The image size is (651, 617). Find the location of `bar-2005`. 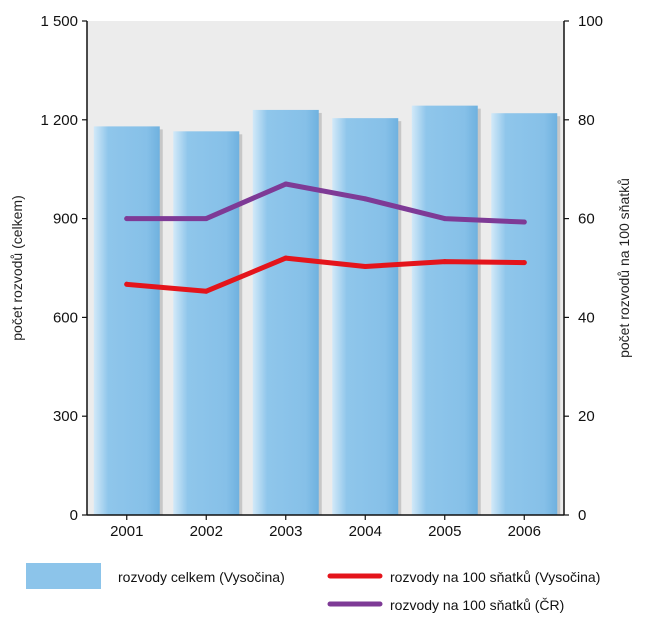

bar-2005 is located at coordinates (444, 310).